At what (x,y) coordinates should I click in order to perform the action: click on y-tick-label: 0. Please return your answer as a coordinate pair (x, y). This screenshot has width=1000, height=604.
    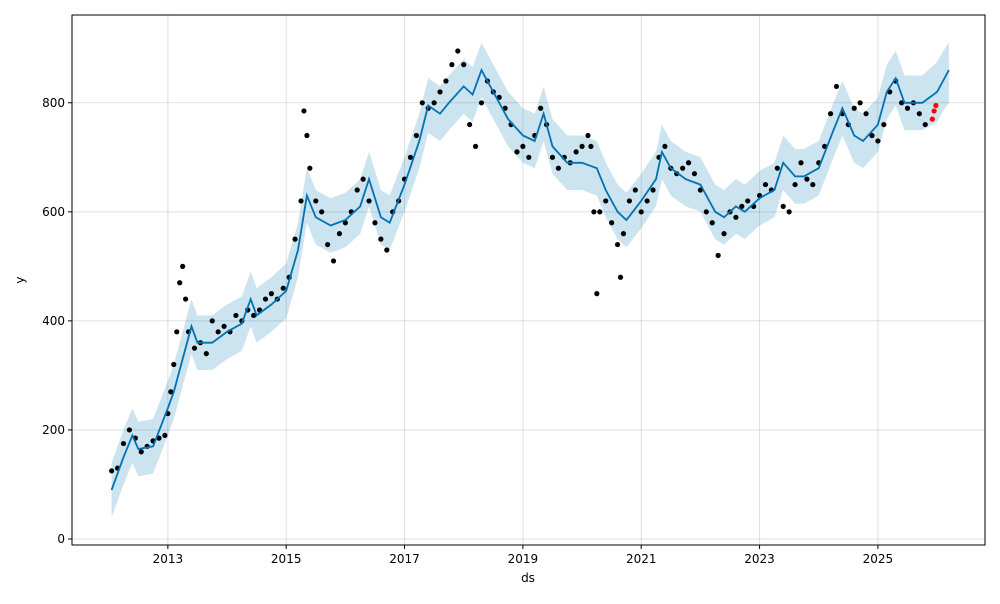
    Looking at the image, I should click on (61, 539).